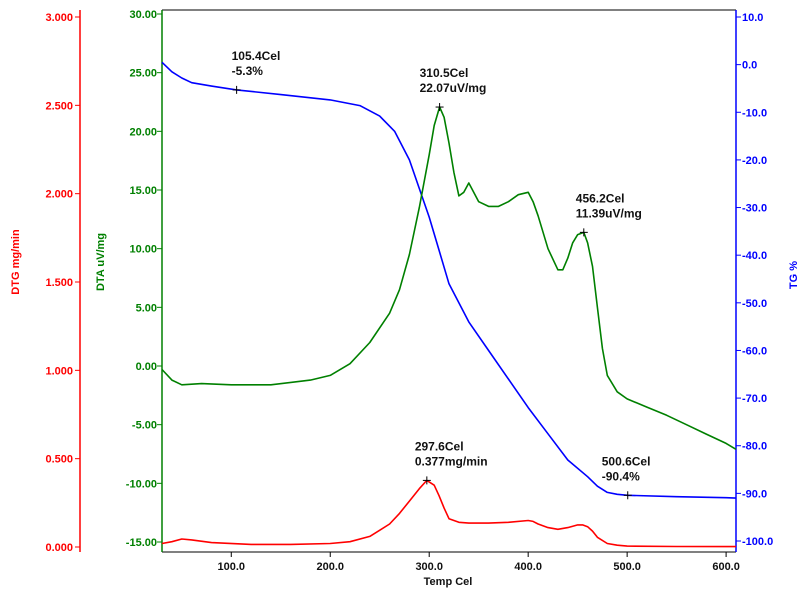  I want to click on dta-tick-label: 0.00, so click(146, 367).